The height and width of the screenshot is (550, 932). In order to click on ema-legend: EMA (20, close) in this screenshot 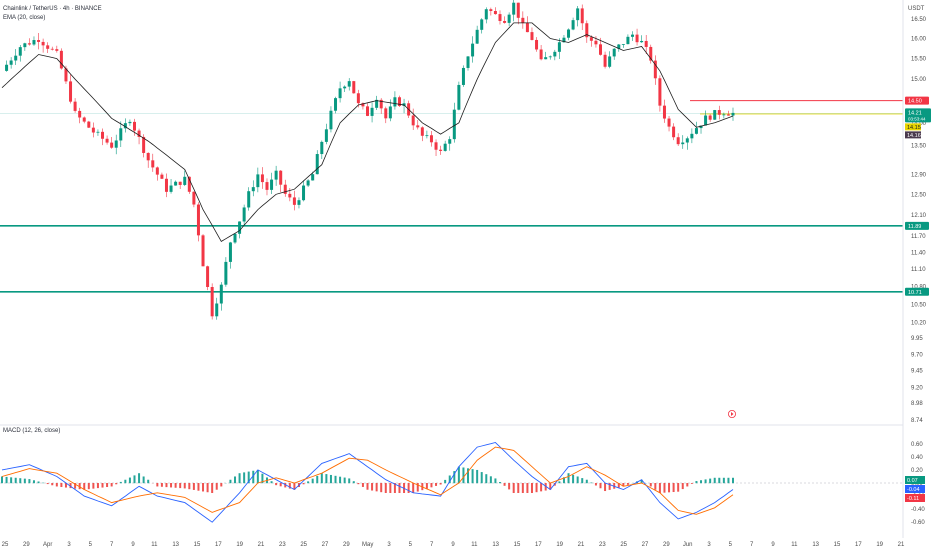, I will do `click(24, 18)`.